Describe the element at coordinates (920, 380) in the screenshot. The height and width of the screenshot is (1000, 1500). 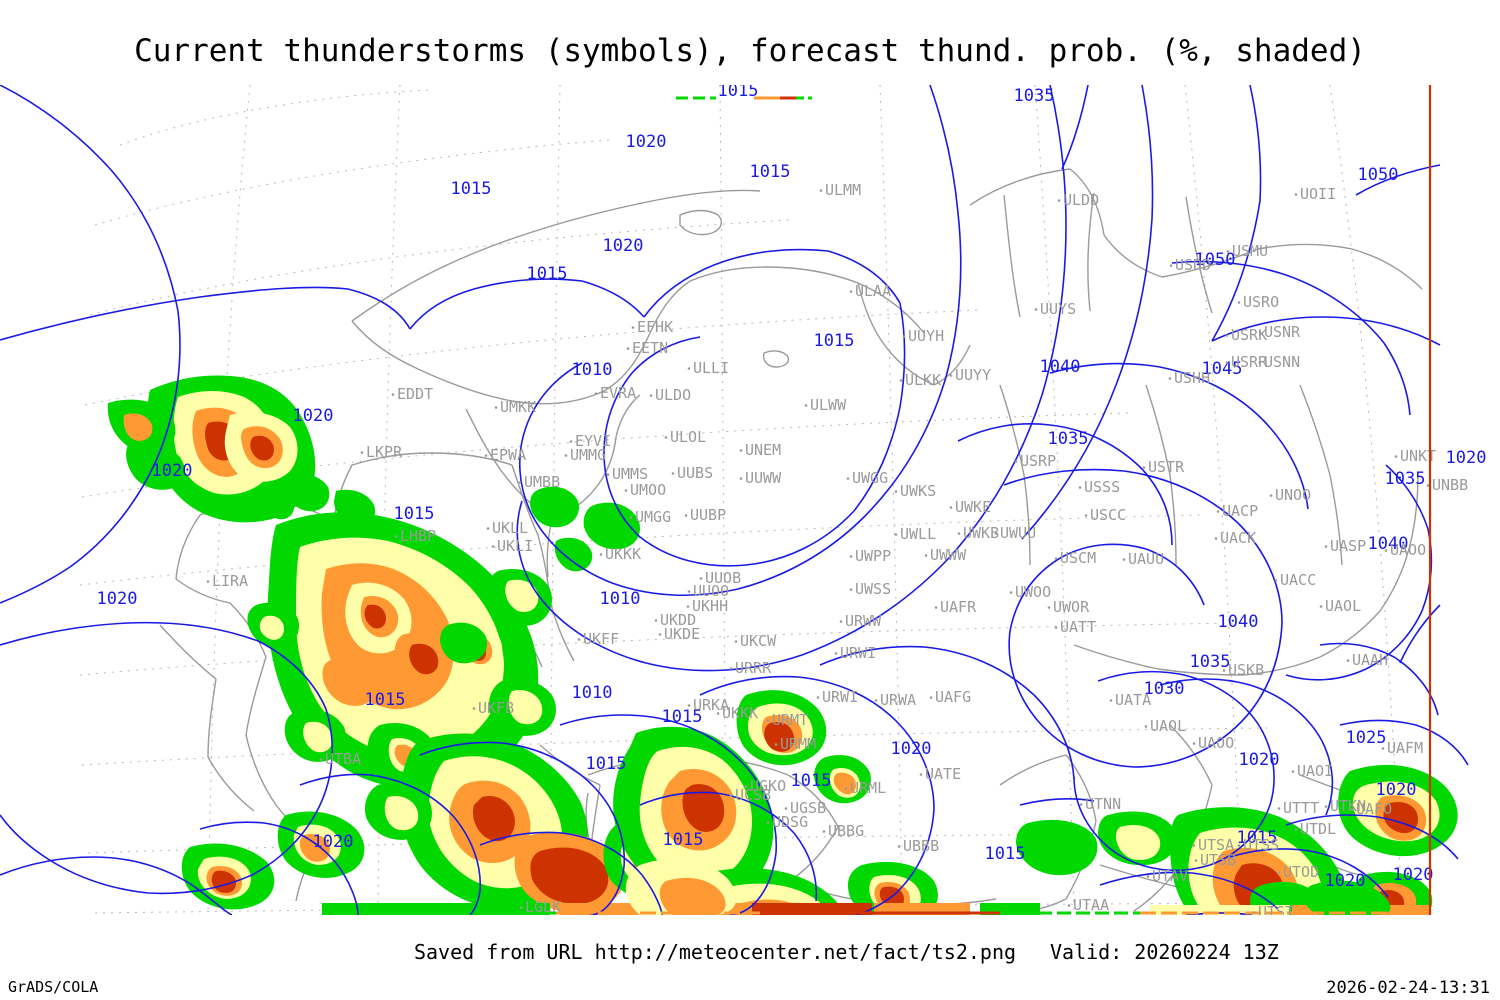
I see `station-marker: ULKK` at that location.